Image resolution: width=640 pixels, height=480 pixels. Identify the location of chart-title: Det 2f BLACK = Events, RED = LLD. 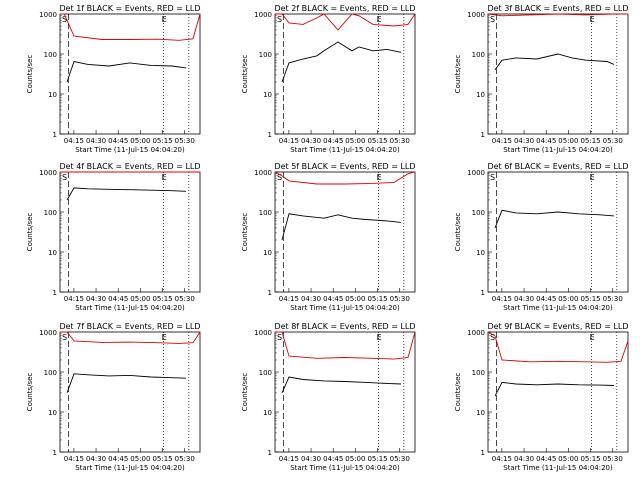
(344, 8).